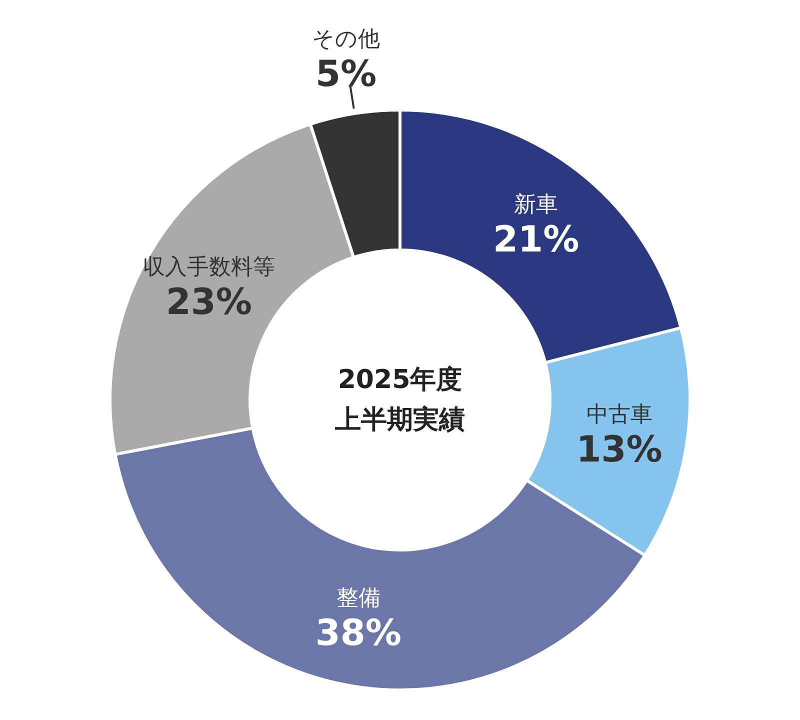  What do you see at coordinates (400, 380) in the screenshot?
I see `text: 2025年度` at bounding box center [400, 380].